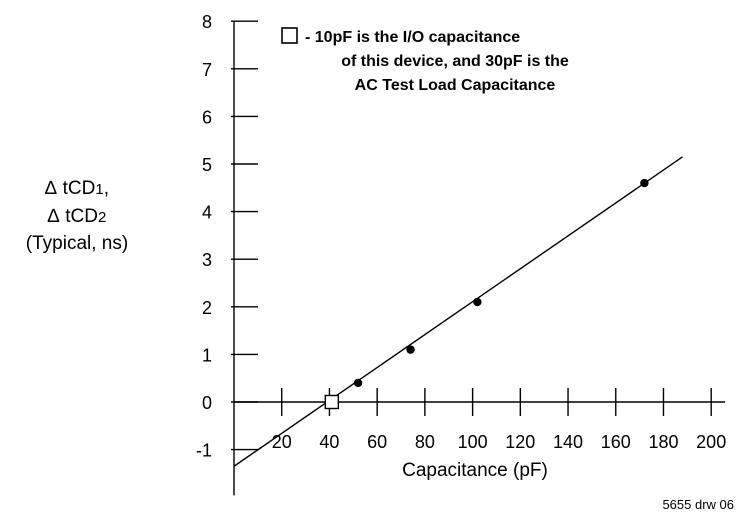  Describe the element at coordinates (425, 442) in the screenshot. I see `x-tick-label: 80` at that location.